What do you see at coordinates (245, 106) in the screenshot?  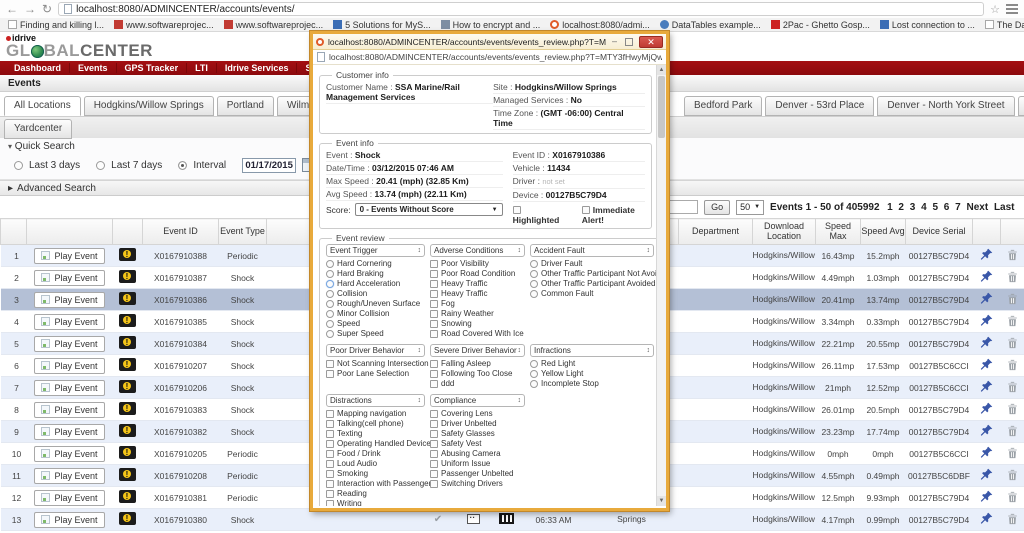 I see `tab-portland: Portland` at bounding box center [245, 106].